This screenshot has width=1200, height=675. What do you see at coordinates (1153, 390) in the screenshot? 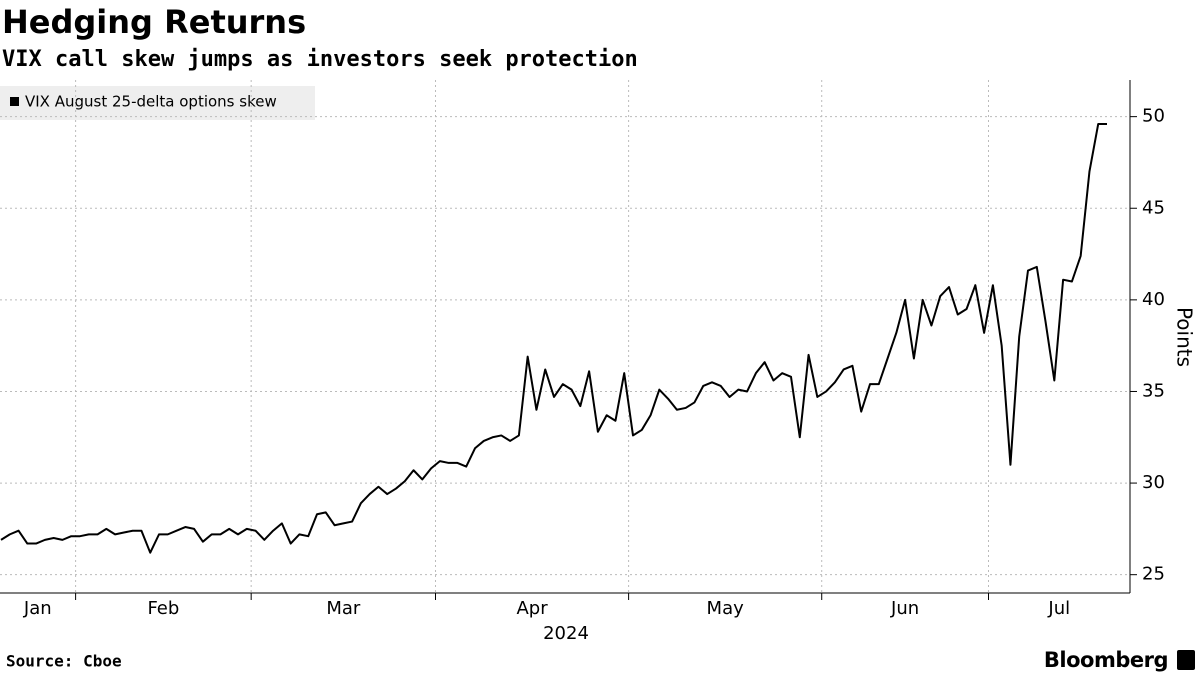
I see `y-tick-label: 35` at bounding box center [1153, 390].